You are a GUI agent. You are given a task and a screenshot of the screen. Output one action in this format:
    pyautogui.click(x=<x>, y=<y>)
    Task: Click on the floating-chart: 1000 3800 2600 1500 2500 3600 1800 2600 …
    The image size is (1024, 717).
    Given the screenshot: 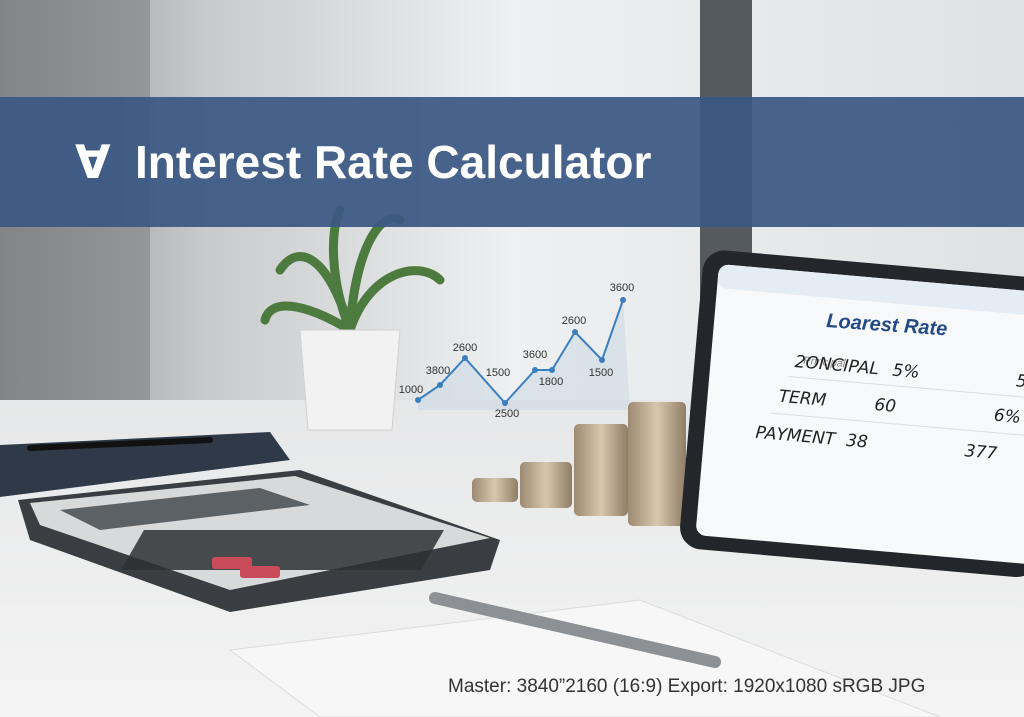 What is the action you would take?
    pyautogui.click(x=516, y=351)
    